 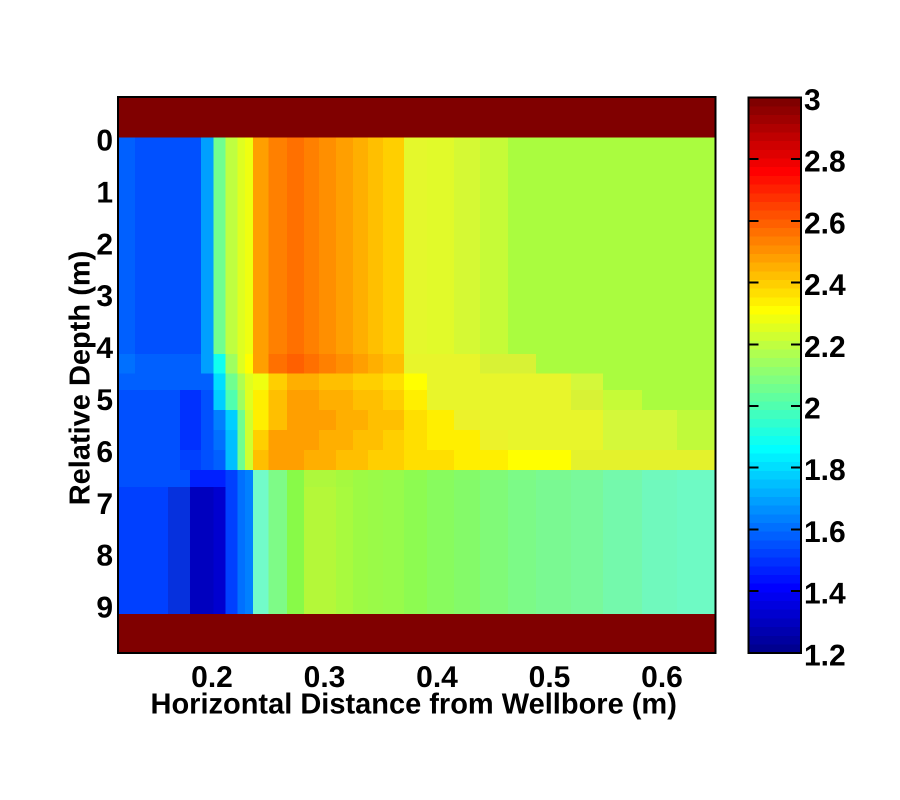 What do you see at coordinates (825, 594) in the screenshot?
I see `svg-text: 1.4` at bounding box center [825, 594].